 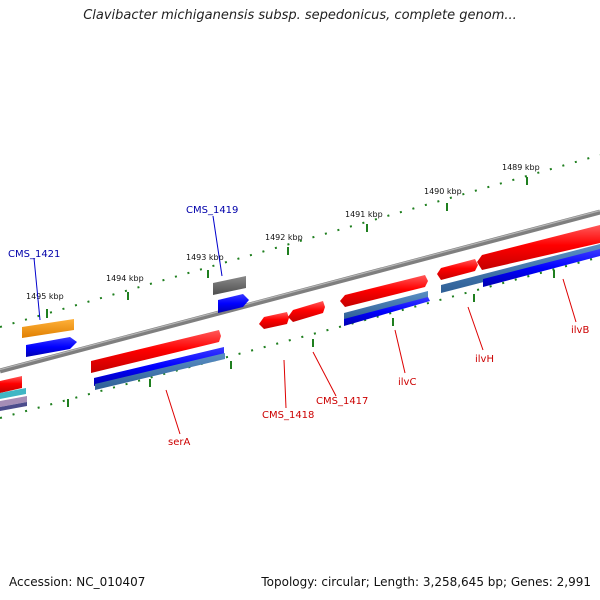 I want to click on scale-label: 1494 kbp, so click(x=125, y=278).